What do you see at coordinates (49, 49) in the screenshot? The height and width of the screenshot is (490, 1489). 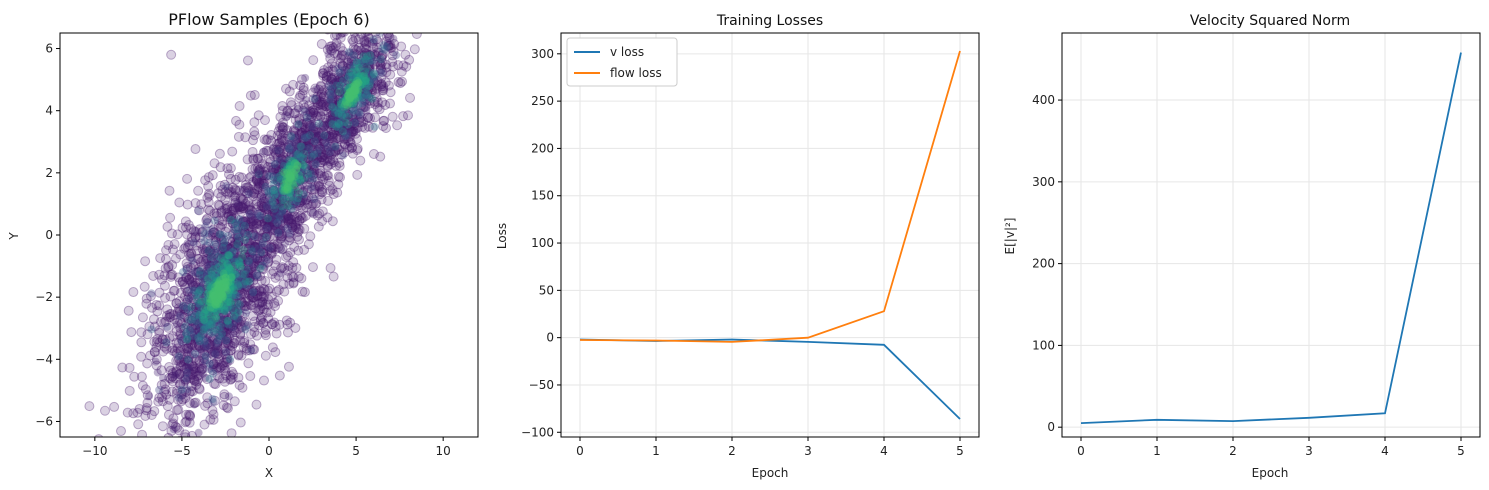 I see `scatter-ytick-label: 6` at bounding box center [49, 49].